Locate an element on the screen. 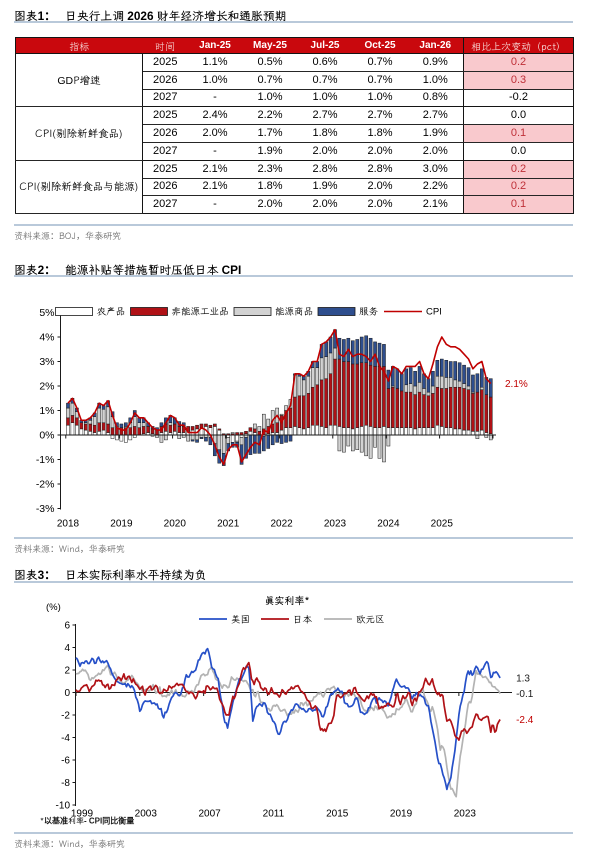 The image size is (601, 859). change-cell: -0.2 is located at coordinates (518, 98).